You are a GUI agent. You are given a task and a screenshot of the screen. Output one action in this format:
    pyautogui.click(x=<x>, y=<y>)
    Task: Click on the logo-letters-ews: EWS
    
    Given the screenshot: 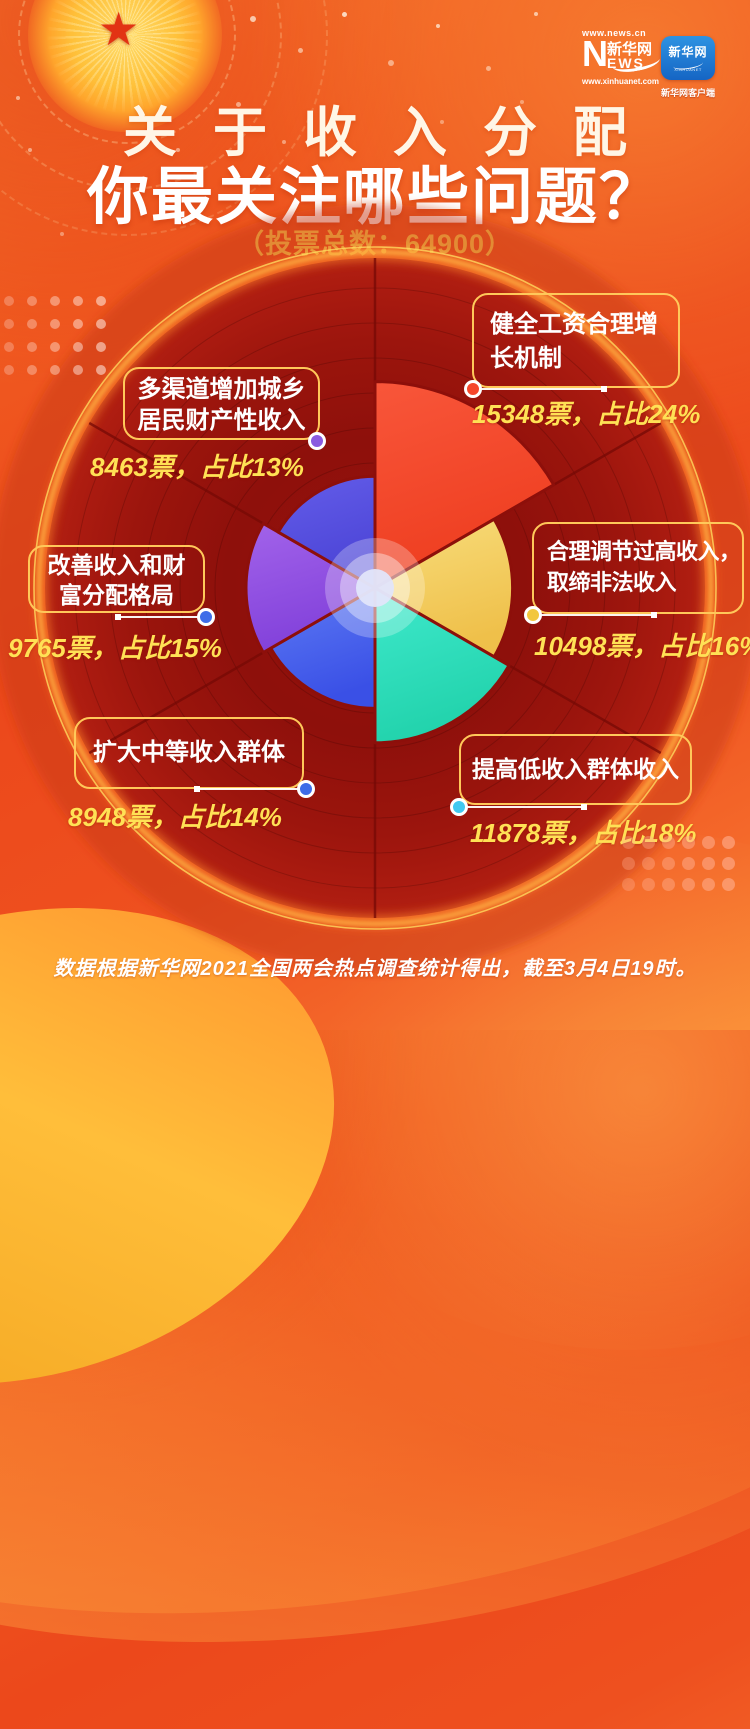 What is the action you would take?
    pyautogui.click(x=626, y=63)
    